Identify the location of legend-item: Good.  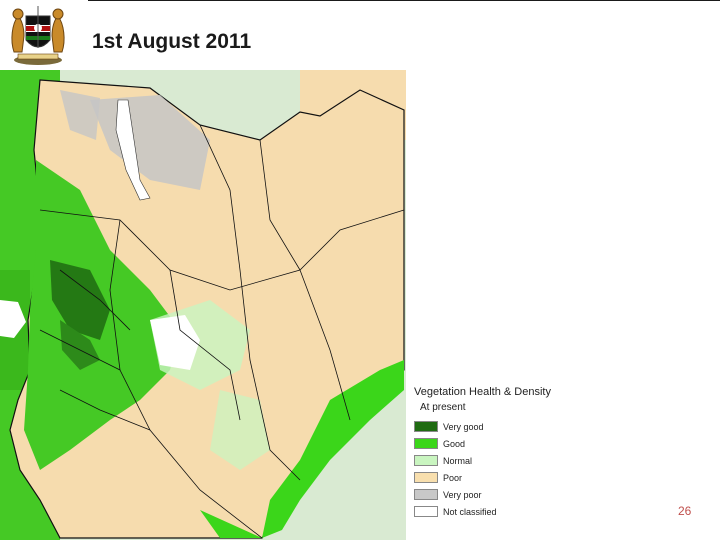
(499, 443).